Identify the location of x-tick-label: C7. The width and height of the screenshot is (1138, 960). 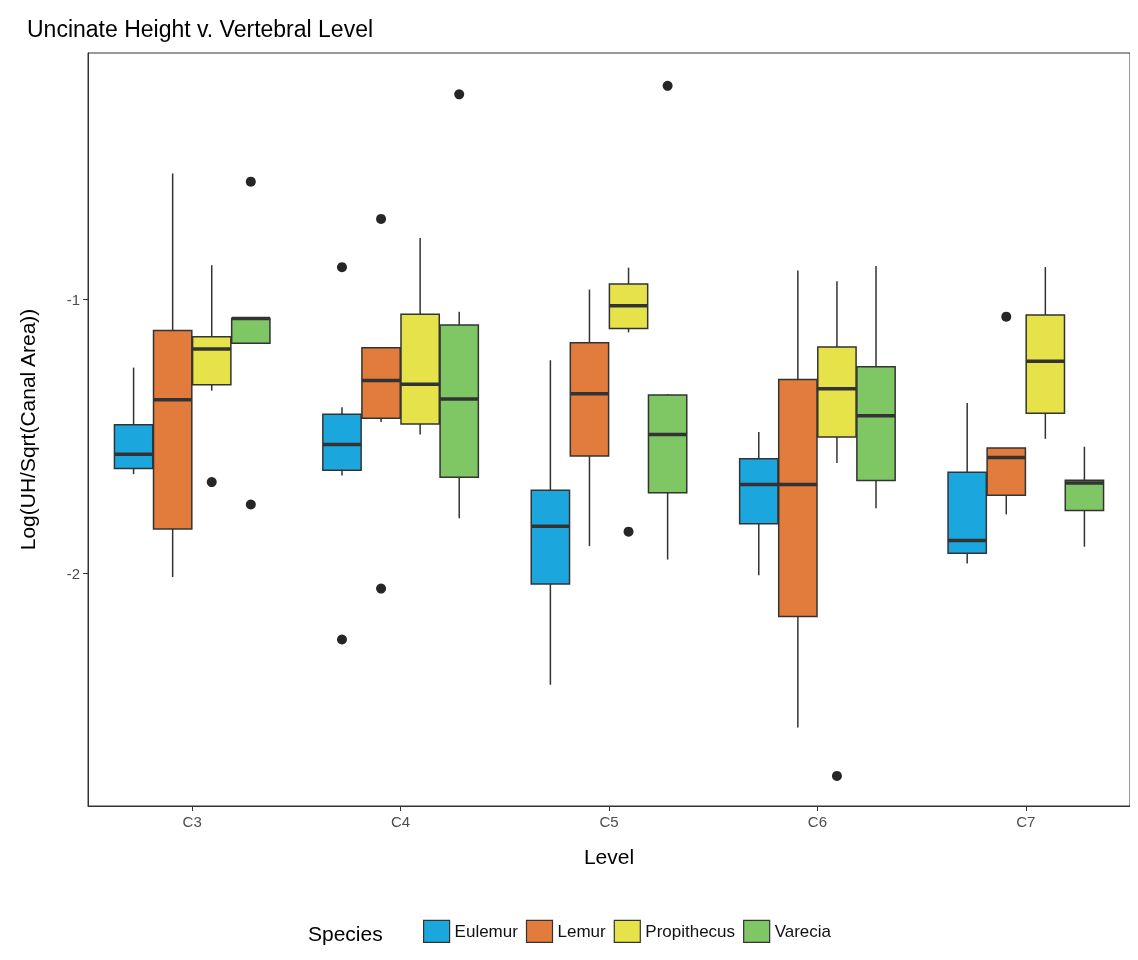
(1026, 821).